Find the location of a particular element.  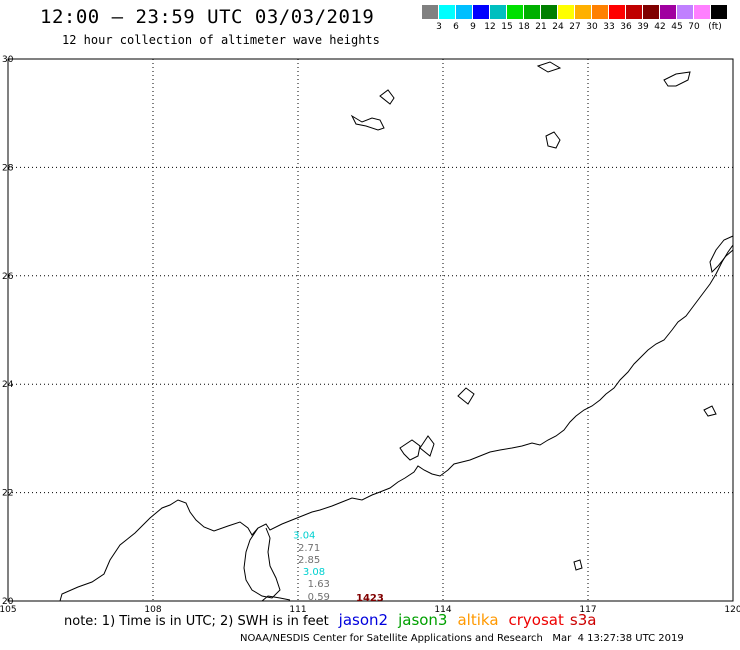

colorbar-label: 42 is located at coordinates (660, 27).